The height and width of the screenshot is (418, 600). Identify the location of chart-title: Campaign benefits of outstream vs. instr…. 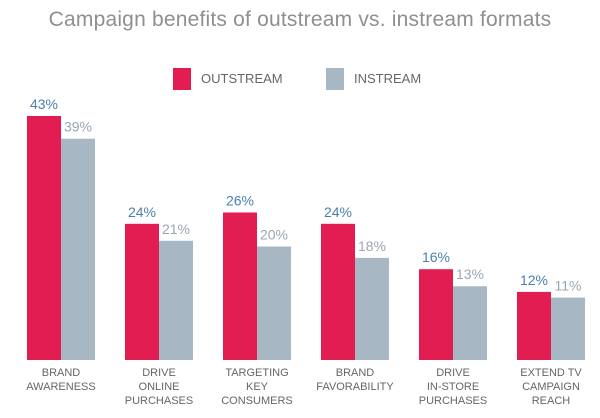
(300, 19).